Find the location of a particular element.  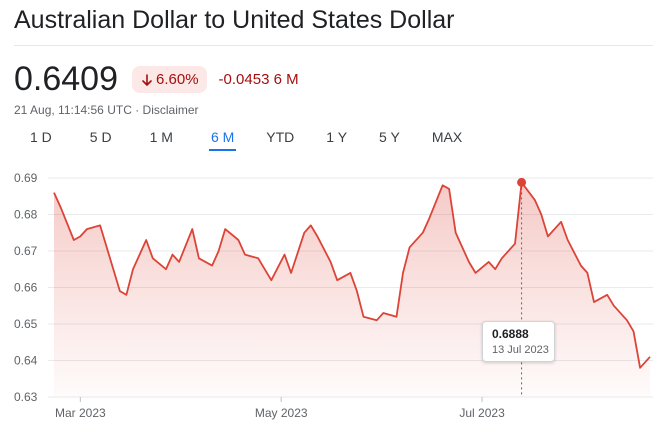

y-tick-label: 0.68 is located at coordinates (26, 215).